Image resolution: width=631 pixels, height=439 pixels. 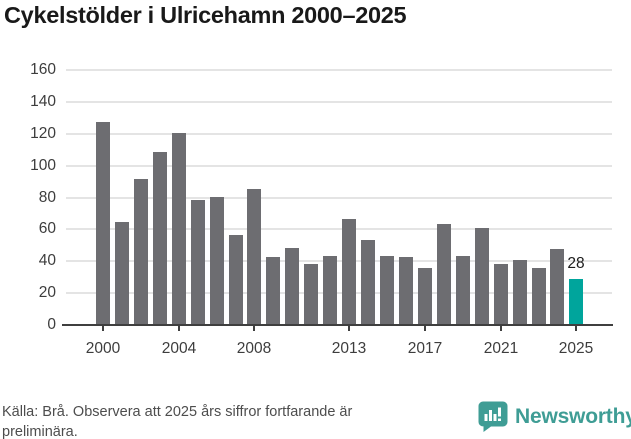 I want to click on bar-2021, so click(x=501, y=294).